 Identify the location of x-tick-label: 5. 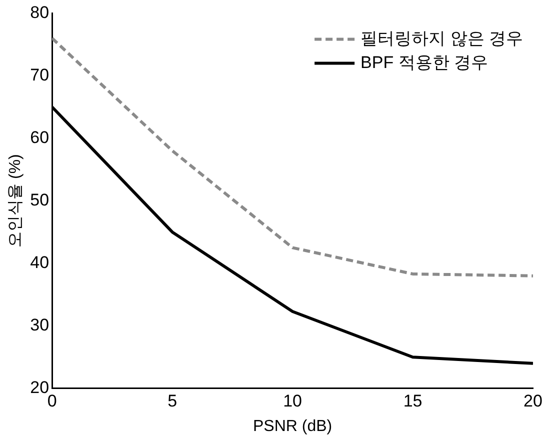
(173, 400).